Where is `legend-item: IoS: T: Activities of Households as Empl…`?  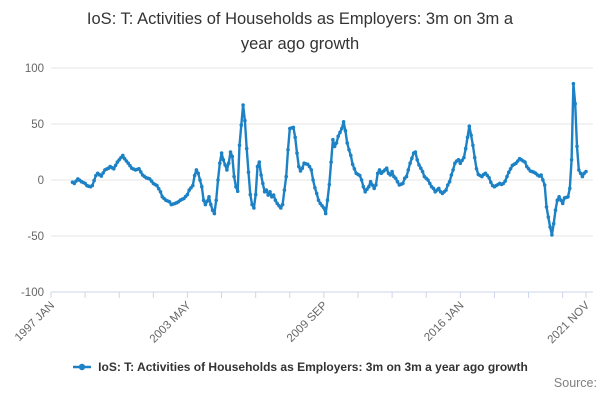 legend-item: IoS: T: Activities of Households as Empl… is located at coordinates (300, 367).